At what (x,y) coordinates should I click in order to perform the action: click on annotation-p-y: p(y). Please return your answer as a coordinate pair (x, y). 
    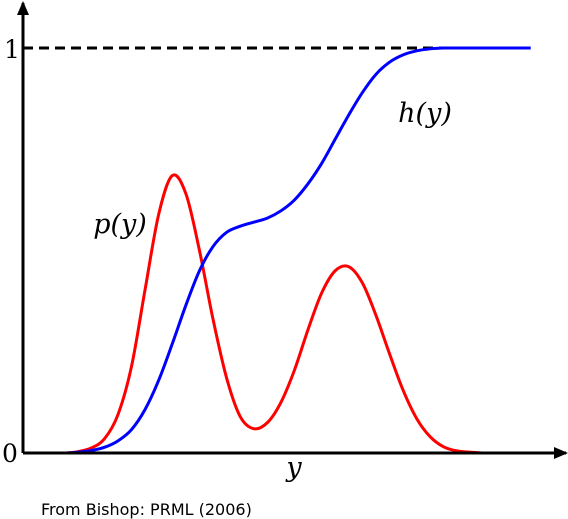
    Looking at the image, I should click on (120, 224).